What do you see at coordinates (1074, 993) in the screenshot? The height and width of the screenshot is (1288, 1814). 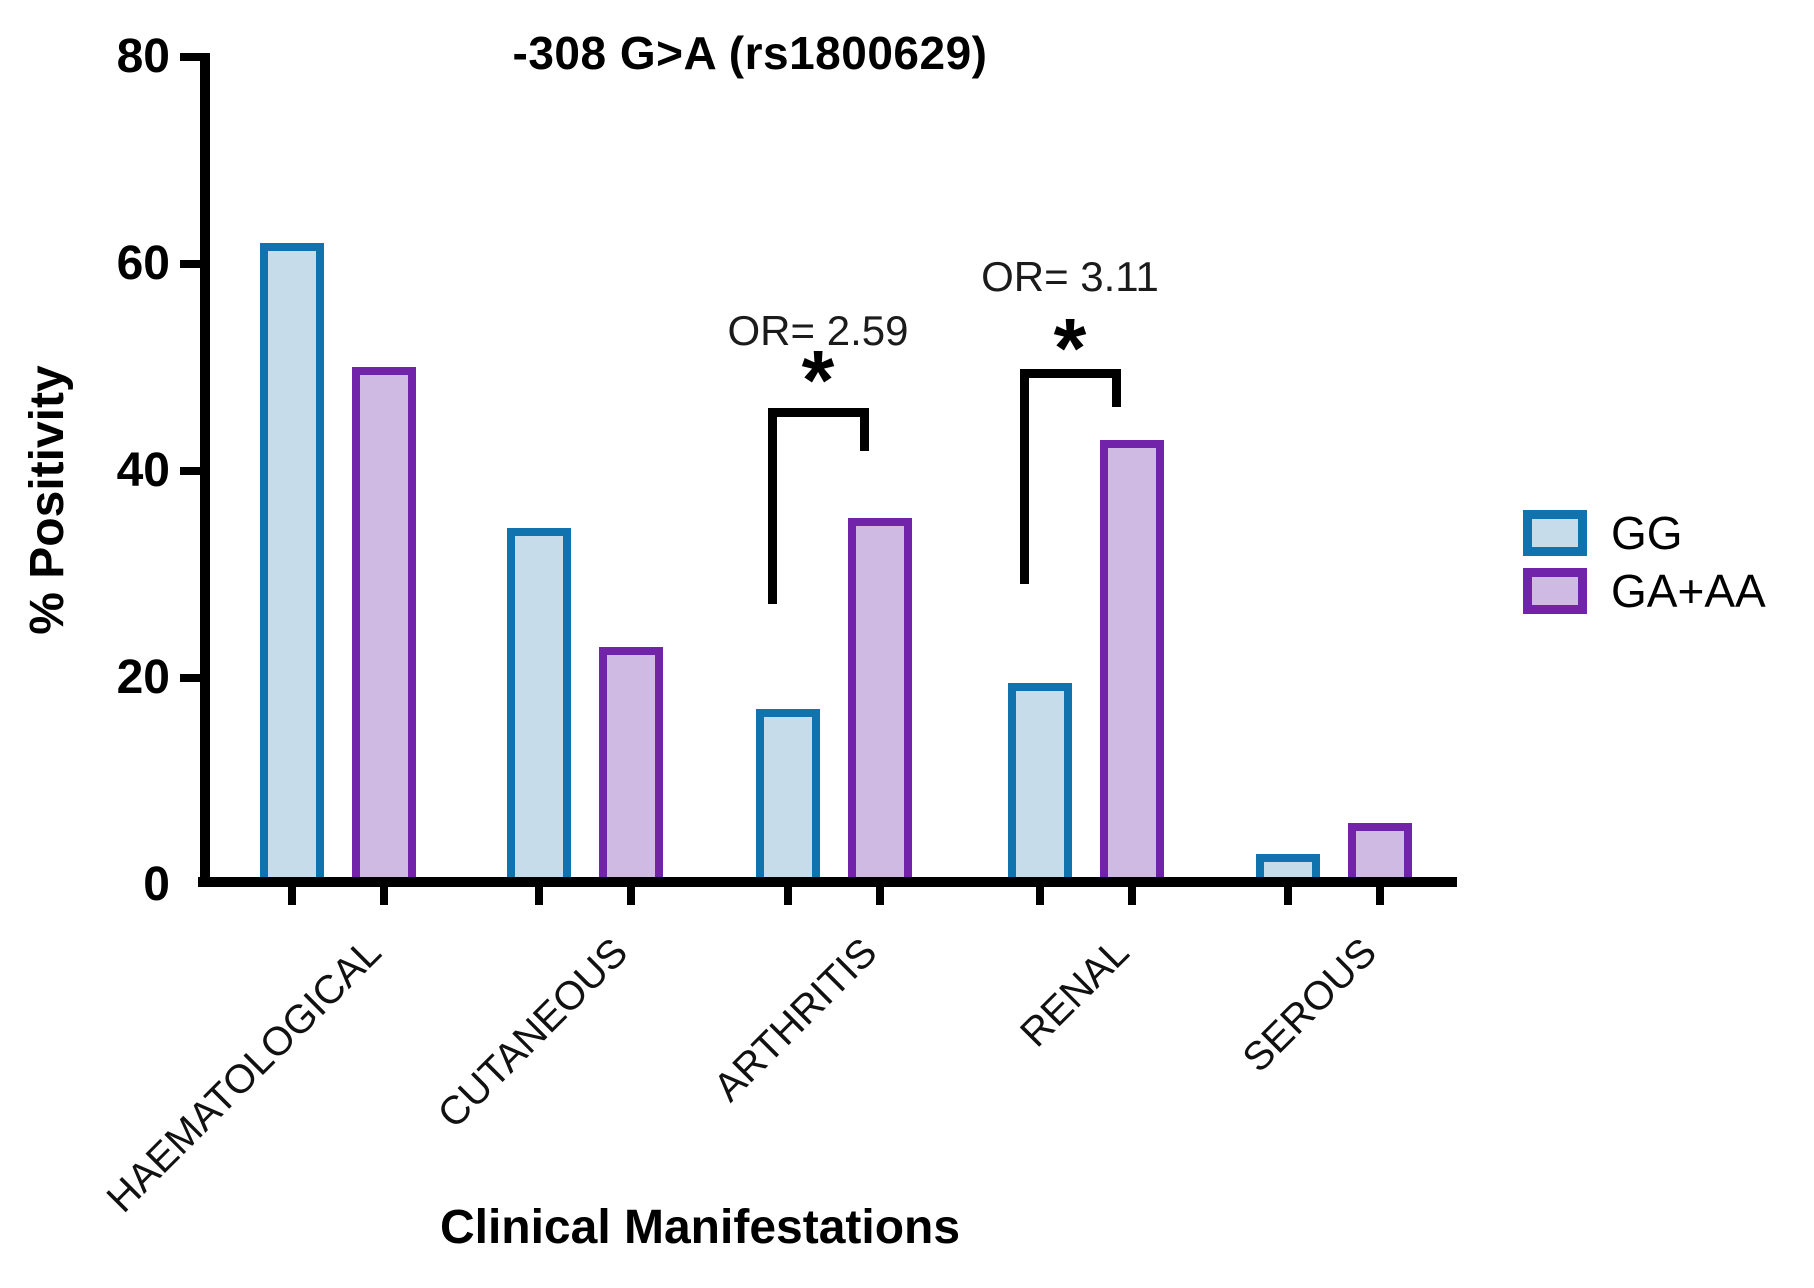 I see `category-label-renal: RENAL` at bounding box center [1074, 993].